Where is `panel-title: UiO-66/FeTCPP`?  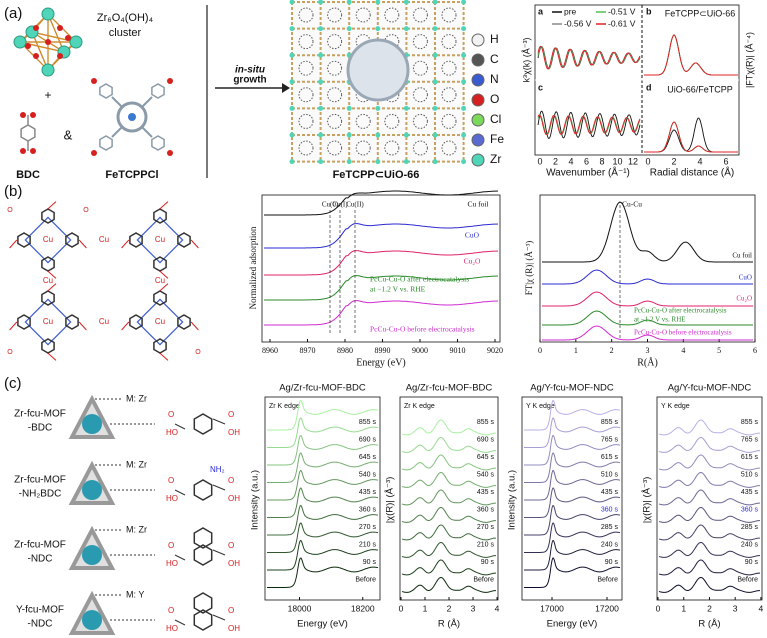 panel-title: UiO-66/FeTCPP is located at coordinates (700, 89).